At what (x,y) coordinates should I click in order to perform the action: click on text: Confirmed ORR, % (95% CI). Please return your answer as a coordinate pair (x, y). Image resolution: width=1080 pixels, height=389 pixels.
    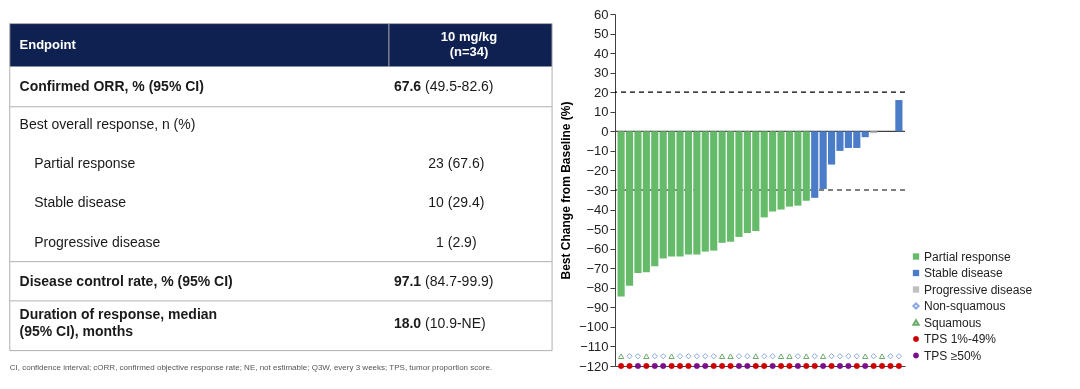
    Looking at the image, I should click on (111, 85).